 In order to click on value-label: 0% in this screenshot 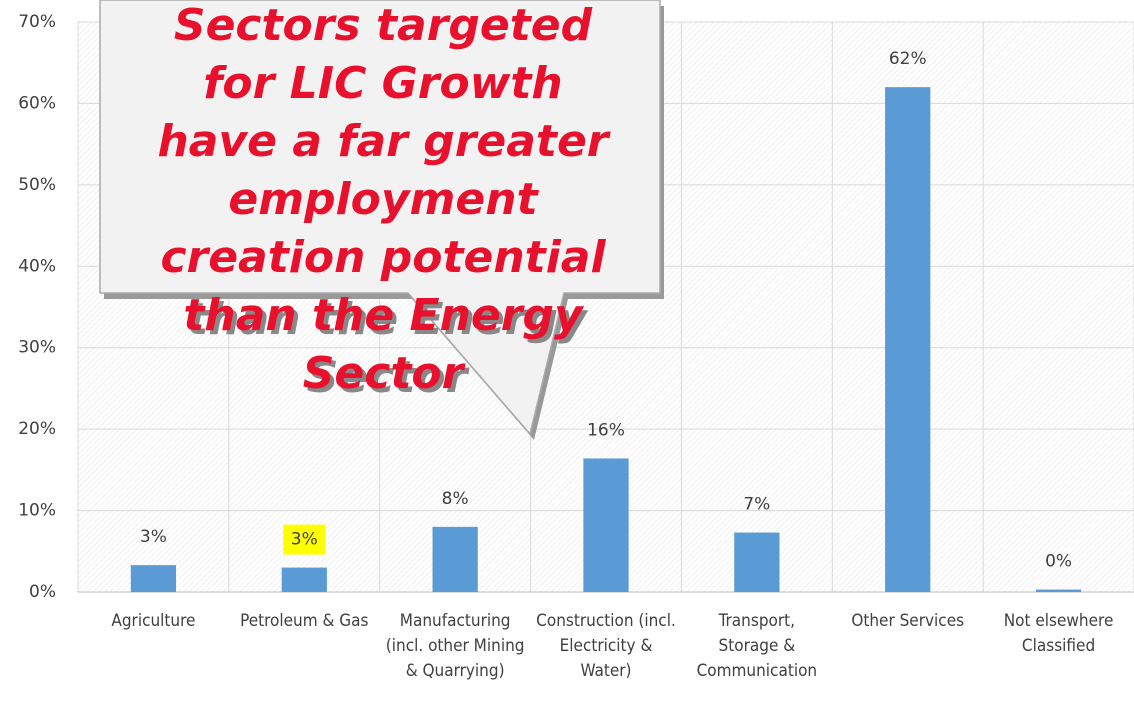, I will do `click(1058, 562)`.